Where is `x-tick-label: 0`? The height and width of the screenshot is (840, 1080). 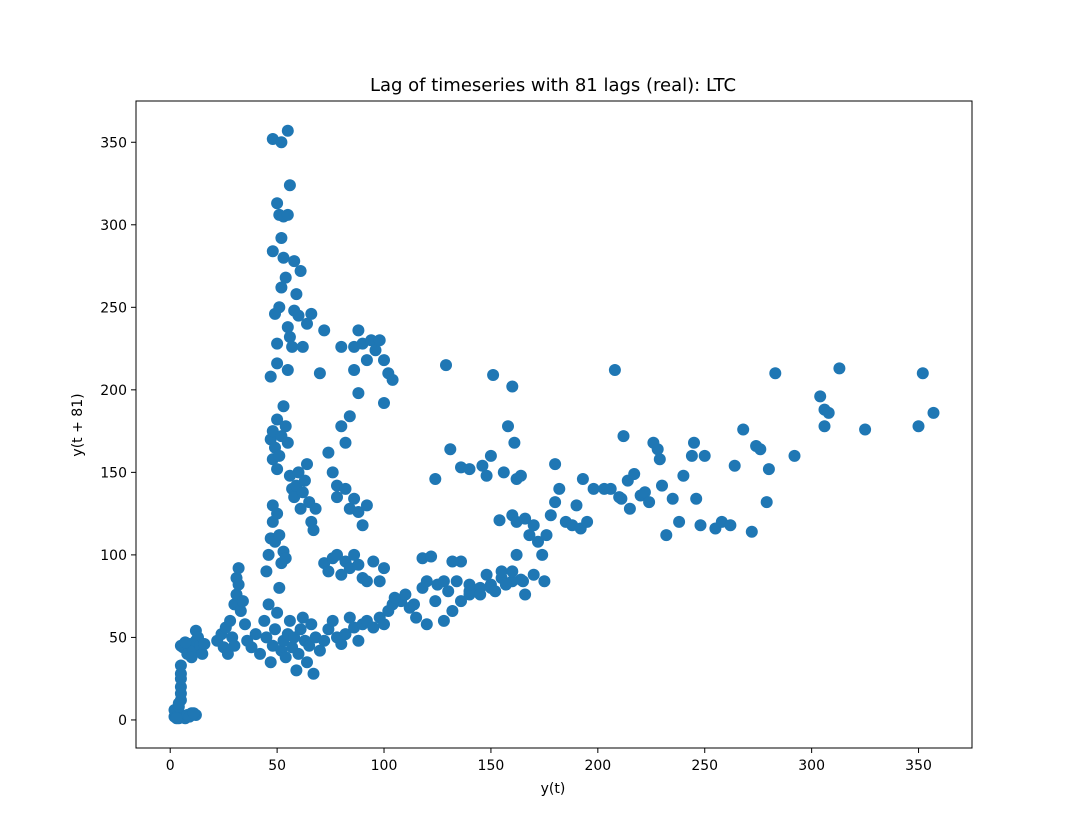 x-tick-label: 0 is located at coordinates (170, 766).